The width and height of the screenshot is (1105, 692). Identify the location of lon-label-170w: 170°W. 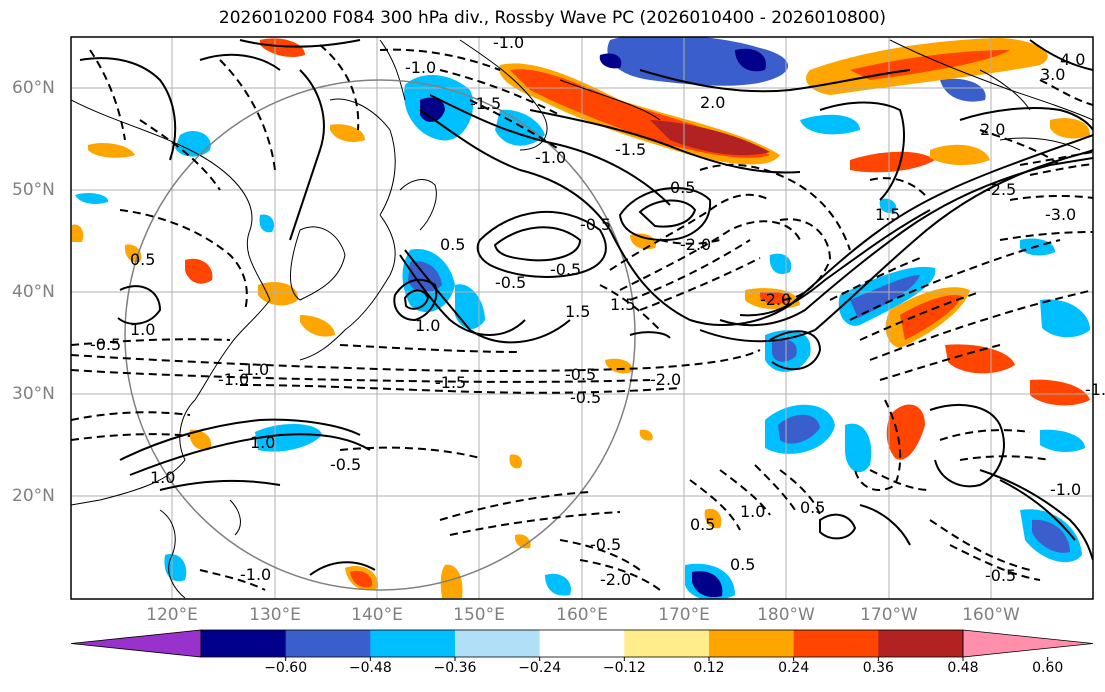
(889, 615).